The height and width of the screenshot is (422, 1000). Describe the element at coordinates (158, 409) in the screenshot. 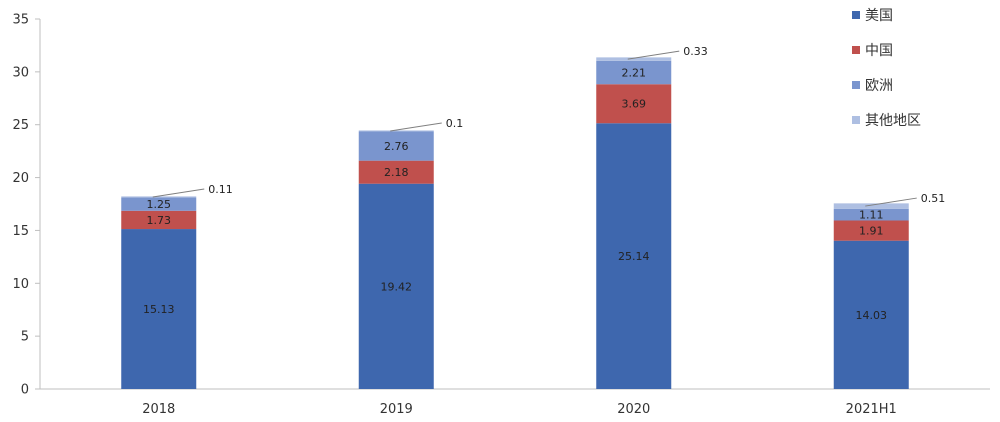

I see `x-tick-label: 2018` at that location.